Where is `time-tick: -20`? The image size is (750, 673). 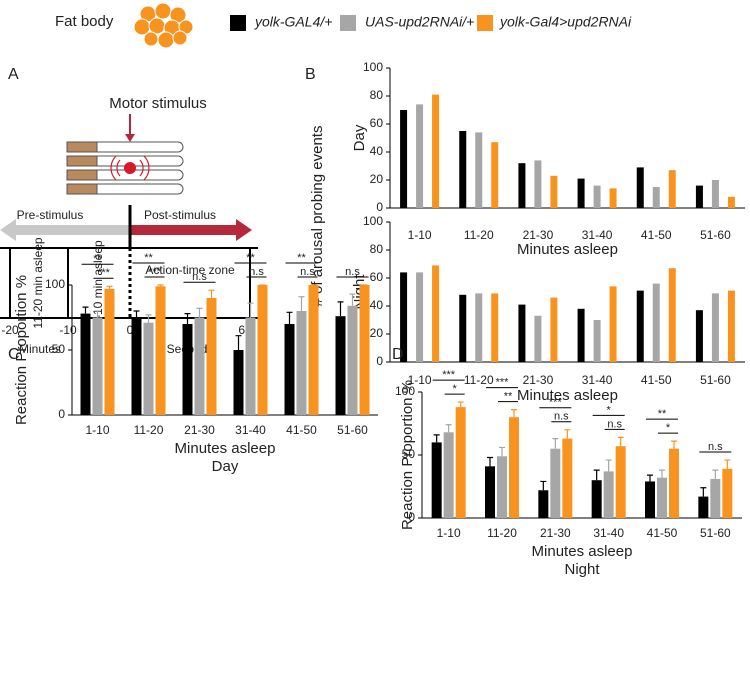 time-tick: -20 is located at coordinates (10, 330).